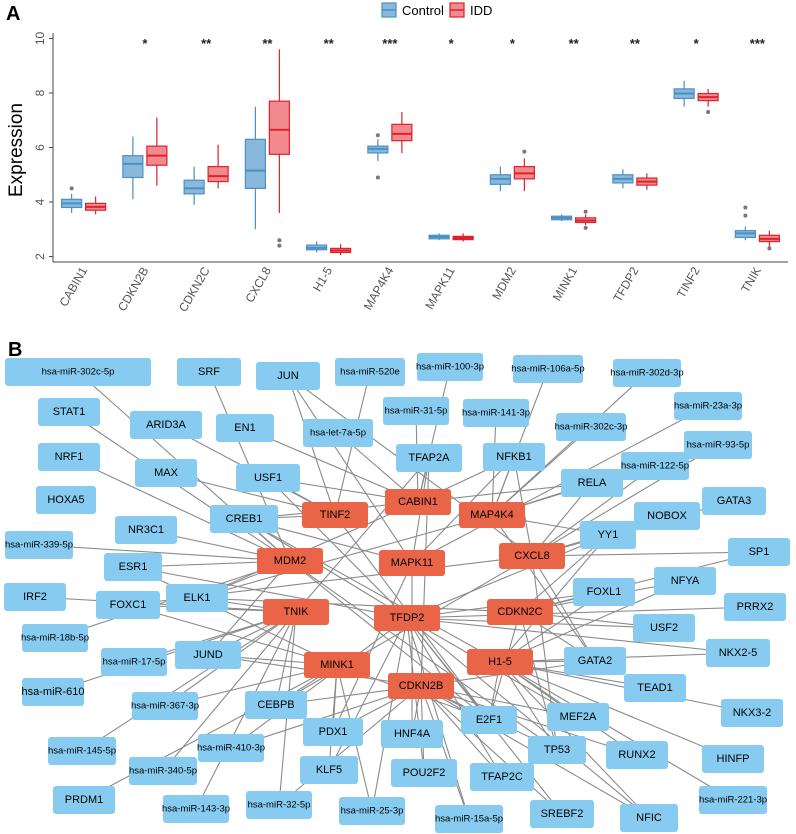 The image size is (796, 834). Describe the element at coordinates (563, 608) in the screenshot. I see `edge-cxcl8-gata2` at that location.